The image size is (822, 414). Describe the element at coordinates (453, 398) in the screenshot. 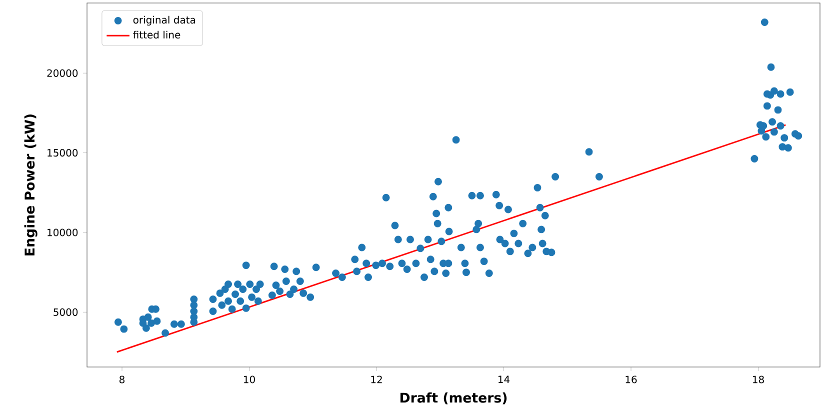

I see `x-axis-title: Draft (meters)` at that location.